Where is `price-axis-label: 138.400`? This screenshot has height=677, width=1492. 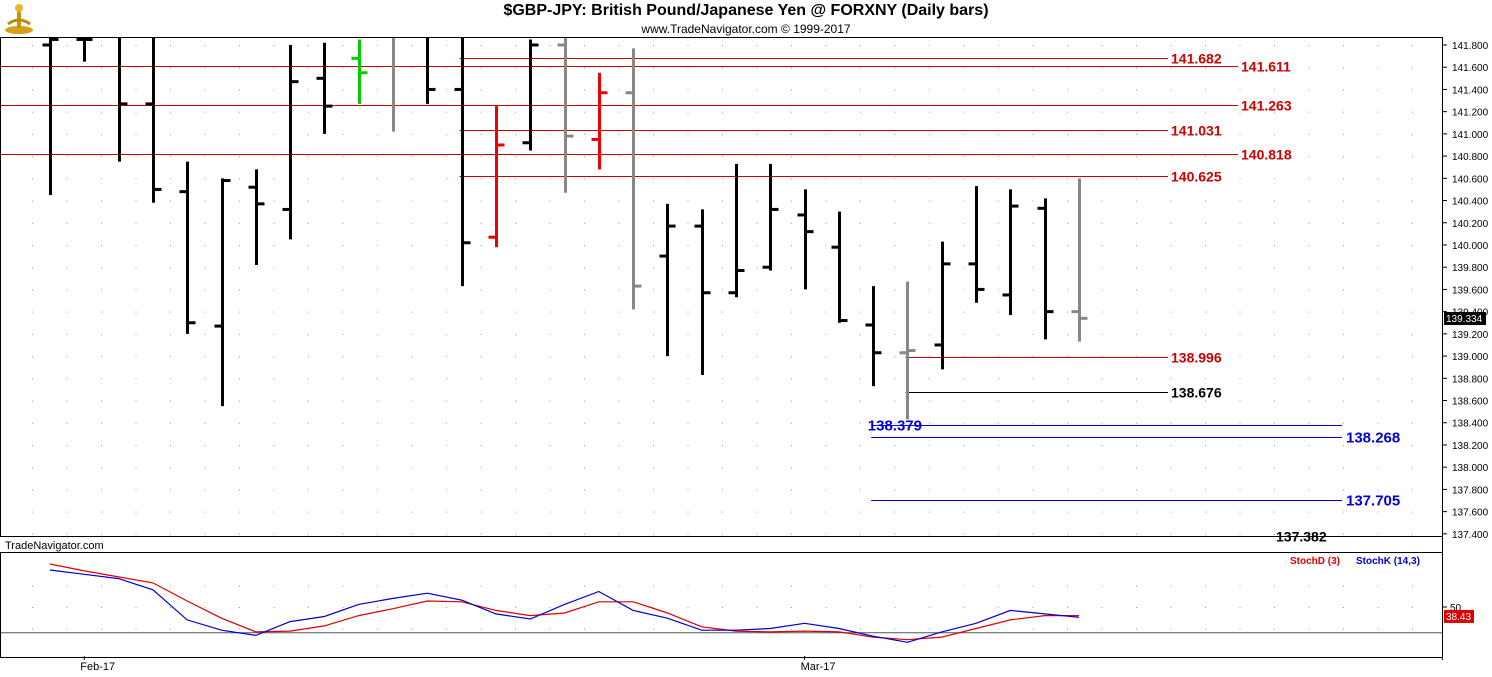 price-axis-label: 138.400 is located at coordinates (1470, 424).